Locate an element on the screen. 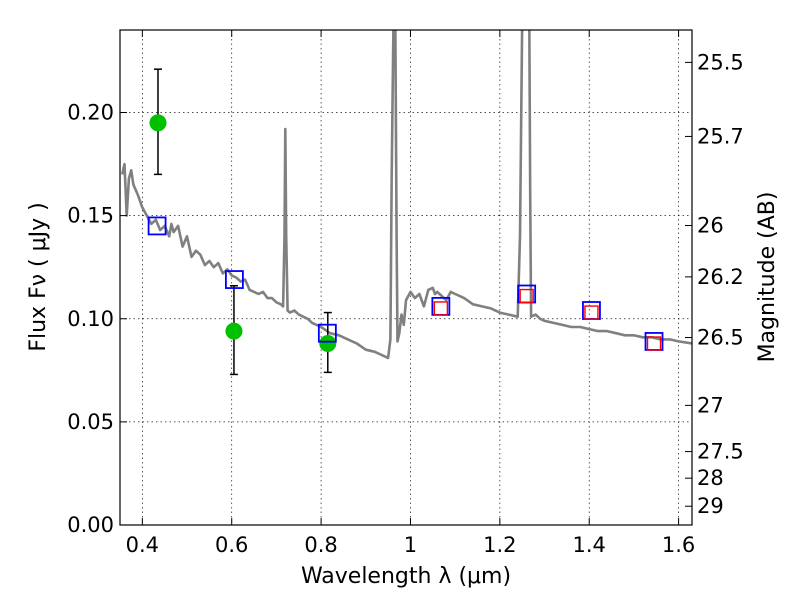 Image resolution: width=800 pixels, height=600 pixels. x-tick-label: 0.4 is located at coordinates (142, 545).